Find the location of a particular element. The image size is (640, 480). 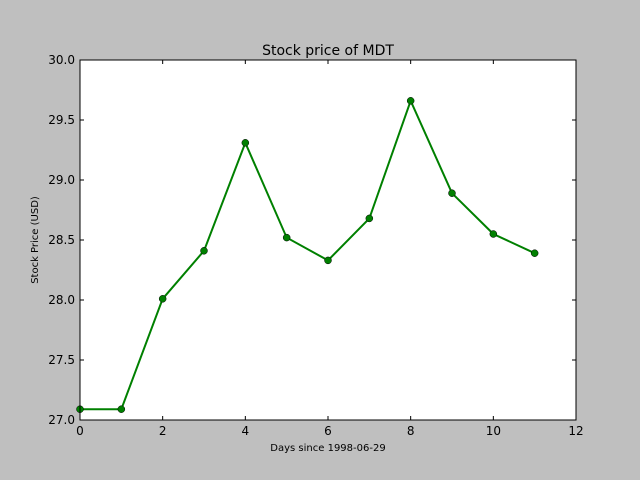

y-tick-label: 29.5 is located at coordinates (61, 120).